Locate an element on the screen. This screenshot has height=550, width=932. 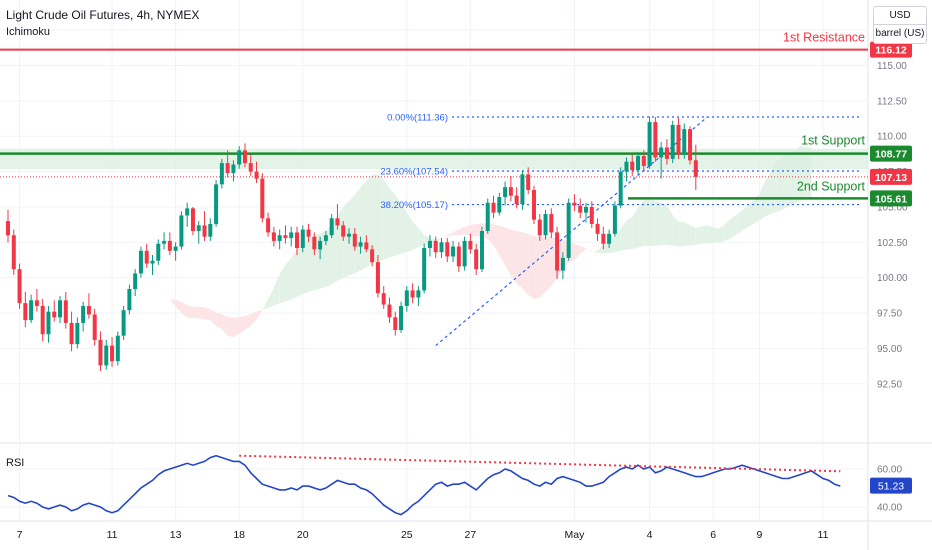
time-tick-label: 11 is located at coordinates (112, 535).